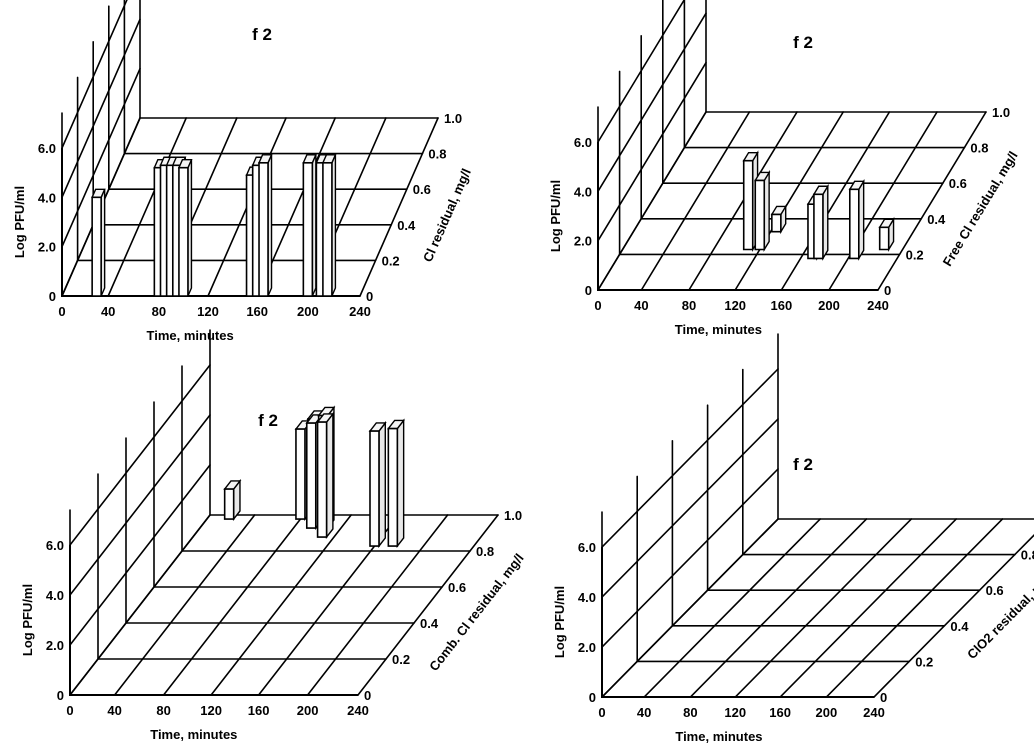 Image resolution: width=1034 pixels, height=751 pixels. I want to click on z-axis-title: Free Cl residual, mg/l, so click(980, 209).